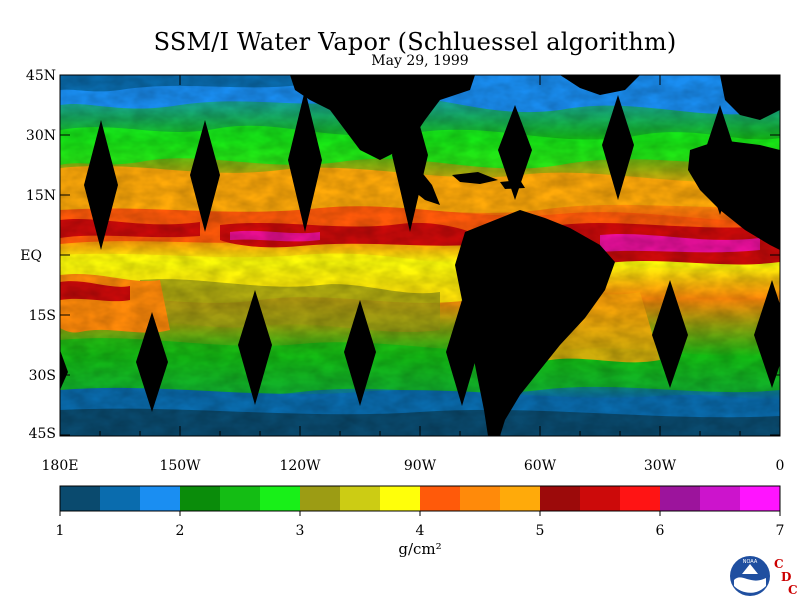  I want to click on noaa-badge-text: NOAA, so click(750, 562).